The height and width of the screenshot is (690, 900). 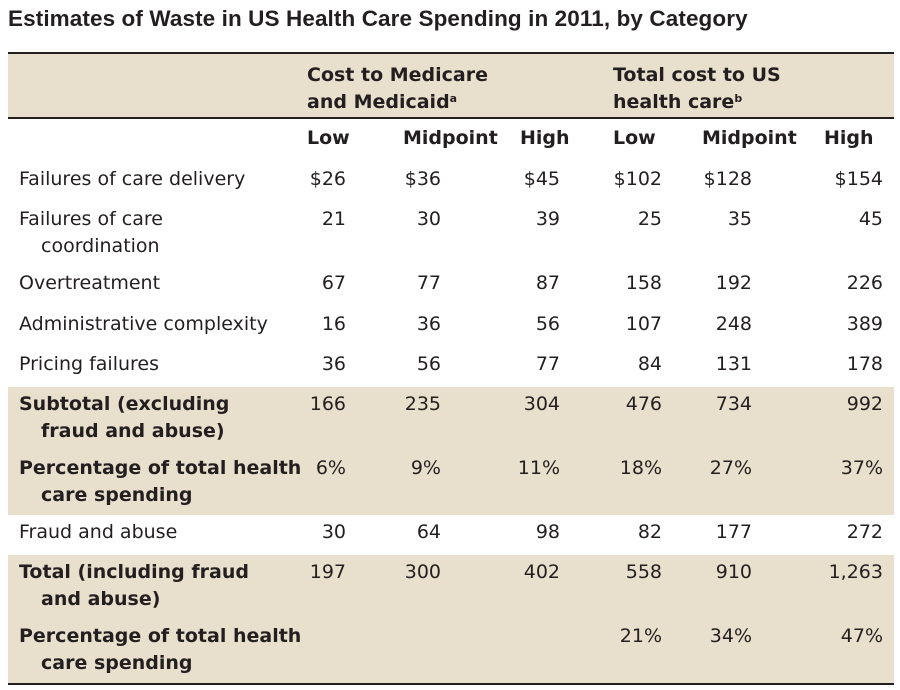 What do you see at coordinates (143, 324) in the screenshot?
I see `row-label: Administrative complexity` at bounding box center [143, 324].